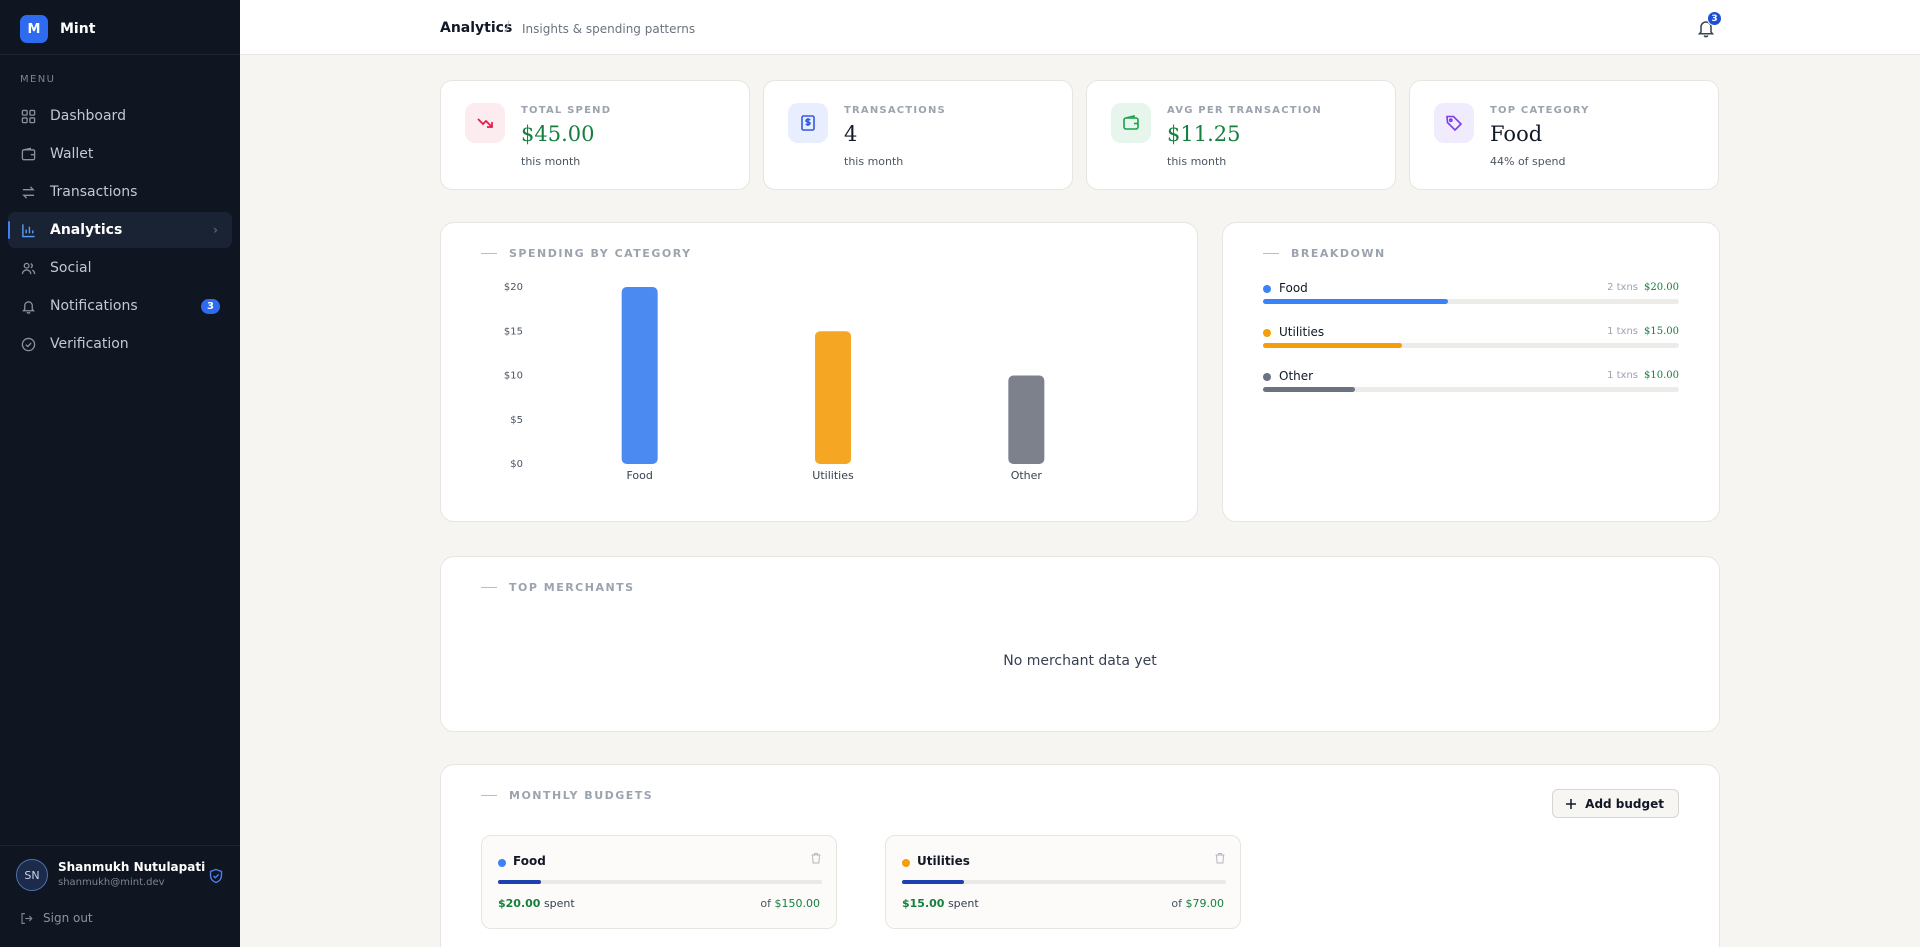 The height and width of the screenshot is (947, 1920). I want to click on sidebar-item-wallet: Wallet, so click(120, 154).